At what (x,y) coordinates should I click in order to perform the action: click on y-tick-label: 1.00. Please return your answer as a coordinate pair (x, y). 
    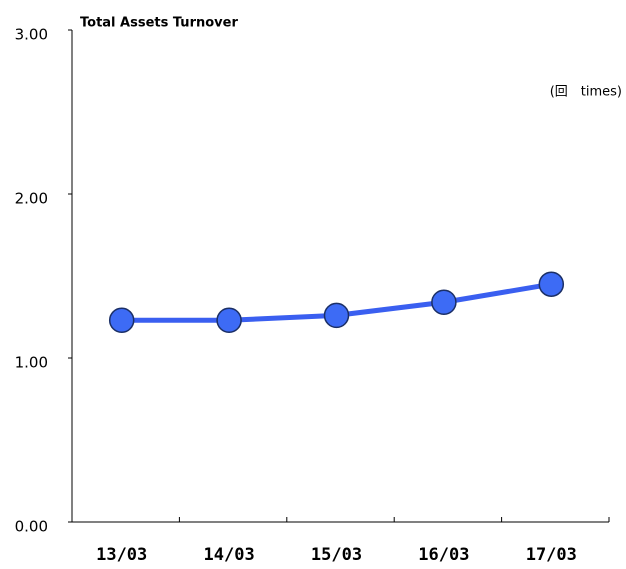
    Looking at the image, I should click on (31, 363).